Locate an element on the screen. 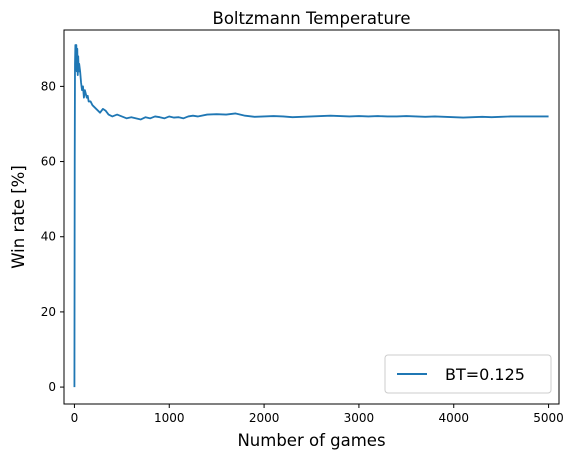 This screenshot has width=569, height=462. y-tick-label: 40 is located at coordinates (48, 237).